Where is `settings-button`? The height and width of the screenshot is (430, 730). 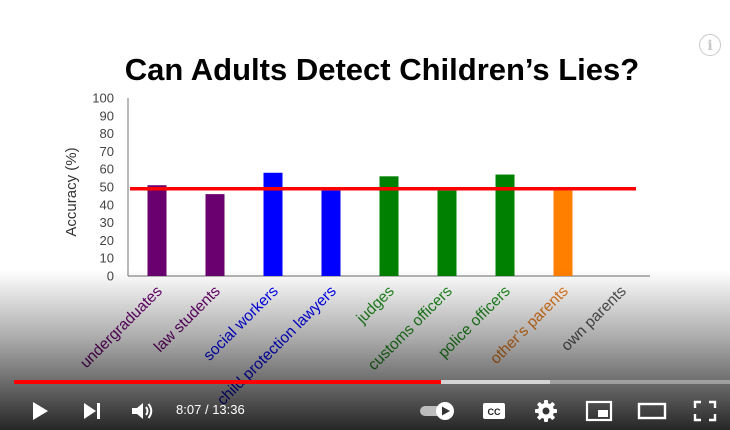 settings-button is located at coordinates (546, 411).